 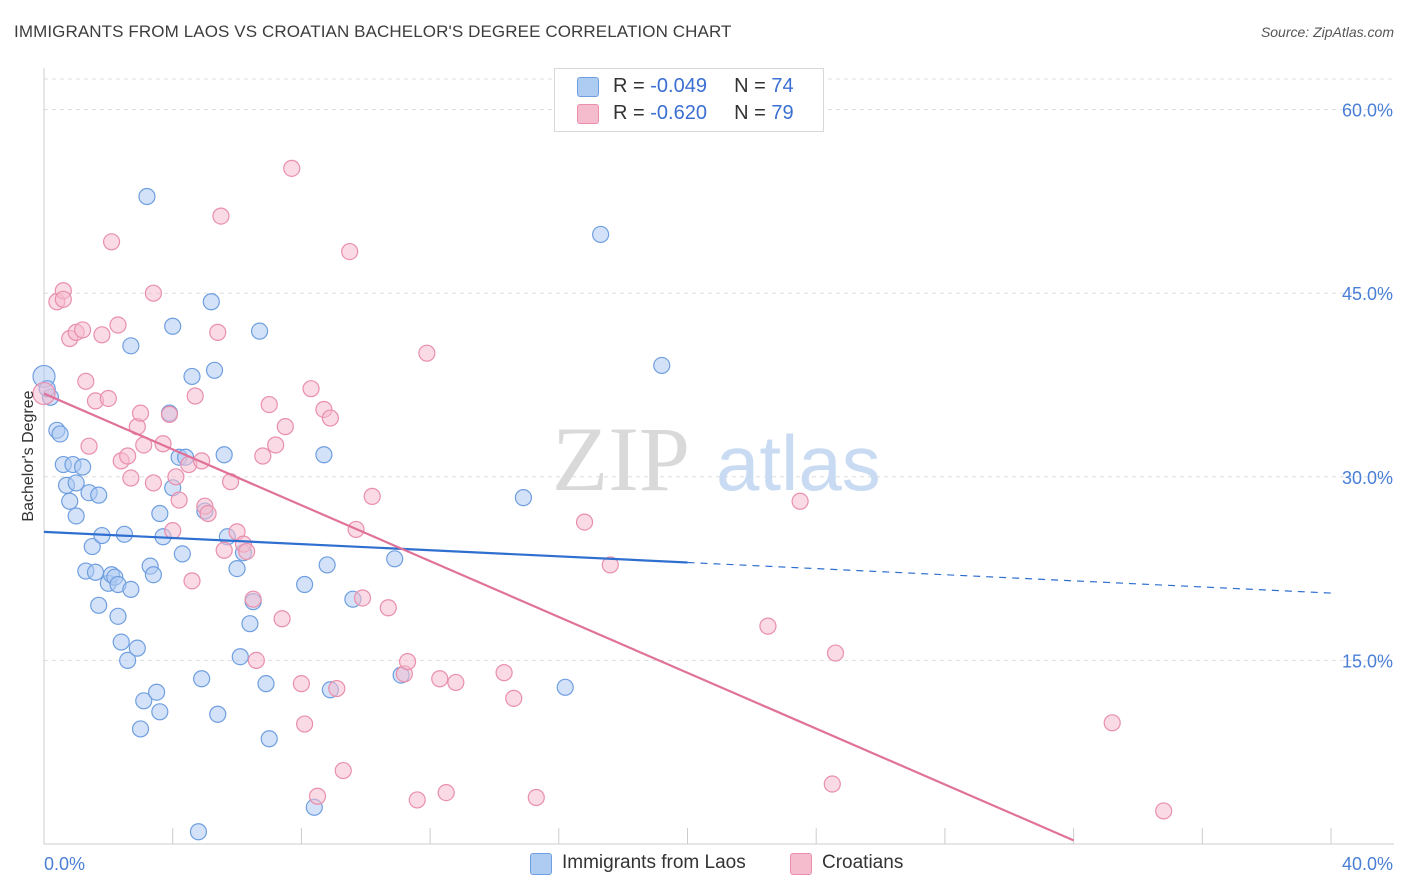 I want to click on legend-r-value-croatians: -0.620, so click(x=678, y=113).